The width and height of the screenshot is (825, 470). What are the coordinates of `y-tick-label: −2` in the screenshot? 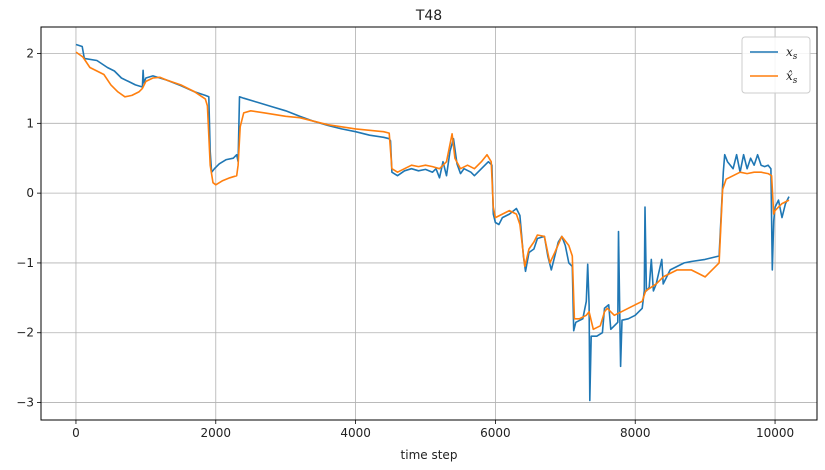 It's located at (25, 333).